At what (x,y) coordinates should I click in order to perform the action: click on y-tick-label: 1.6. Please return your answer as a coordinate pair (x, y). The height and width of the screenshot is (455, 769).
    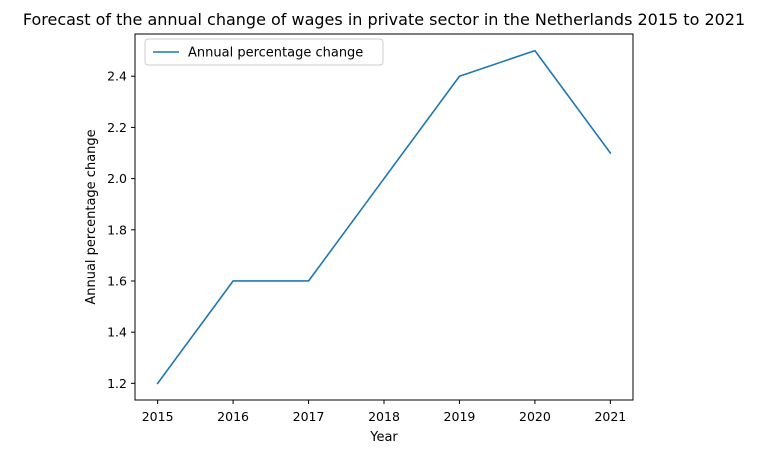
    Looking at the image, I should click on (117, 280).